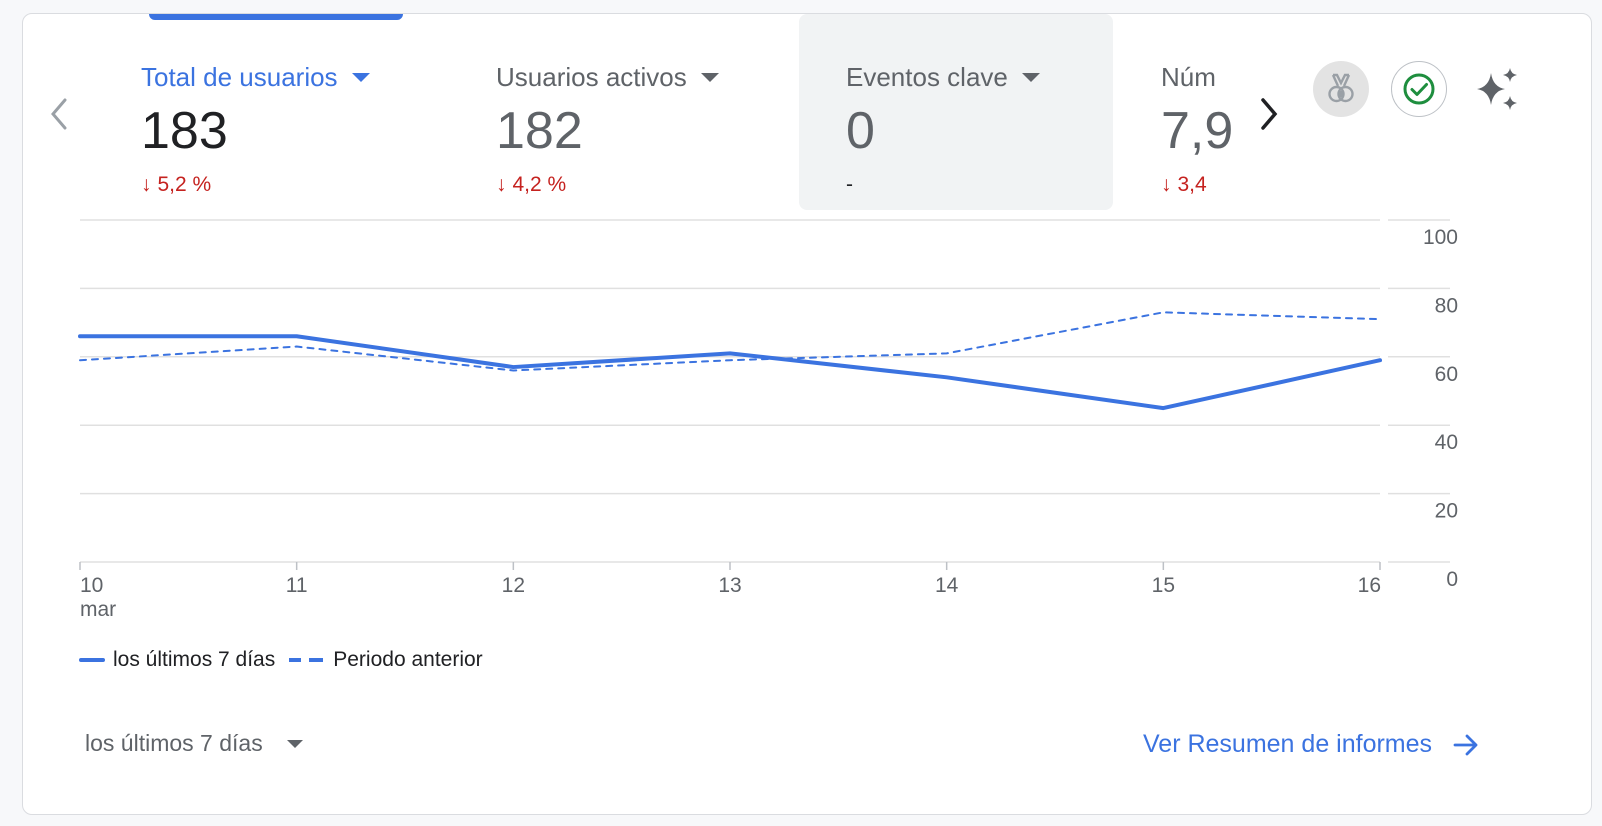  What do you see at coordinates (288, 660) in the screenshot?
I see `chart-legend: los últimos 7 días Periodo anterior` at bounding box center [288, 660].